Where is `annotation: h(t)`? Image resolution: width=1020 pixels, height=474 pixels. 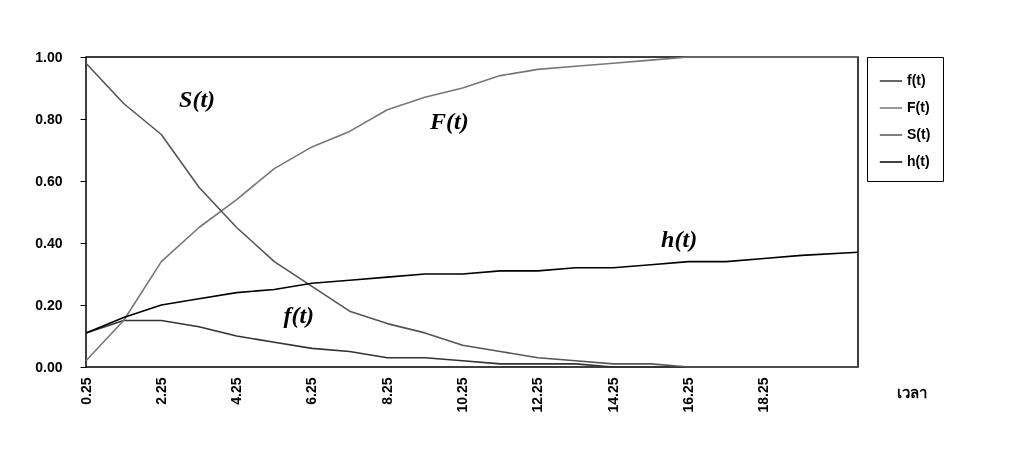 annotation: h(t) is located at coordinates (679, 238).